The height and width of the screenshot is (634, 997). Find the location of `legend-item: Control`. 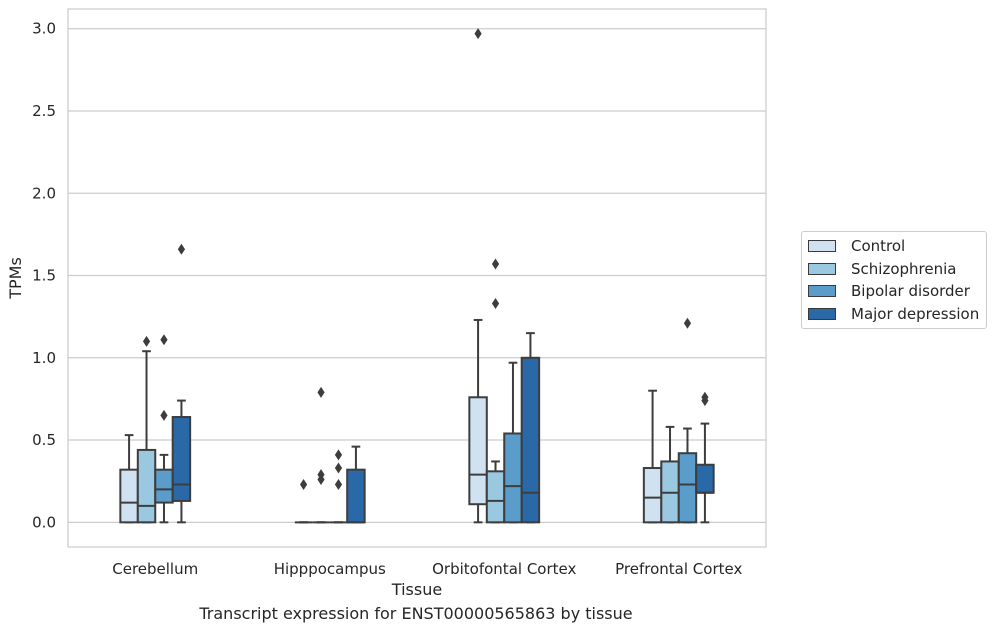

legend-item: Control is located at coordinates (894, 246).